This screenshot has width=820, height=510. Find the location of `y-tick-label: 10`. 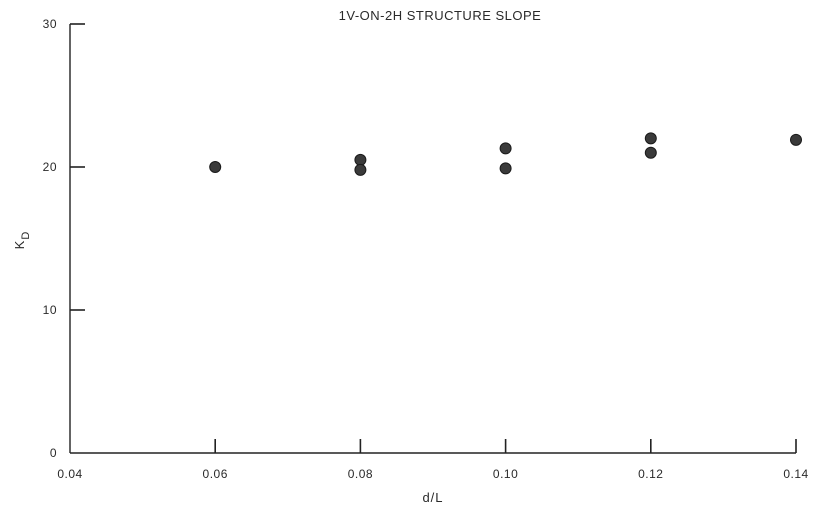

y-tick-label: 10 is located at coordinates (50, 310).